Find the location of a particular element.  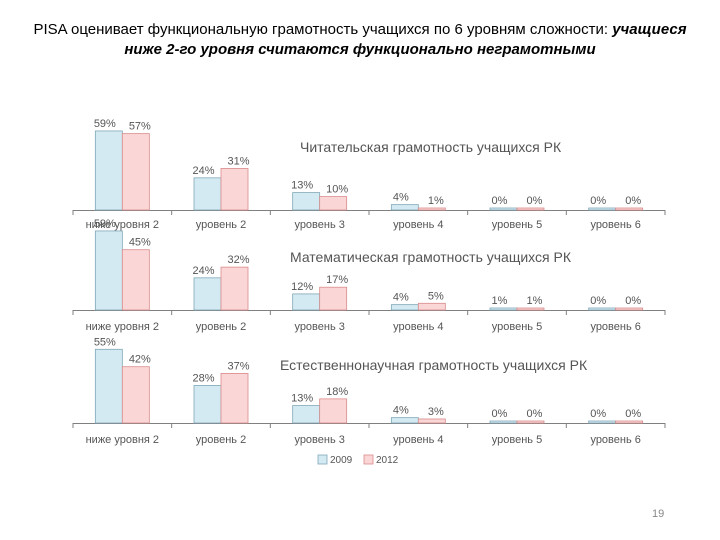

chart1-category-label: уровень 6 is located at coordinates (615, 225).